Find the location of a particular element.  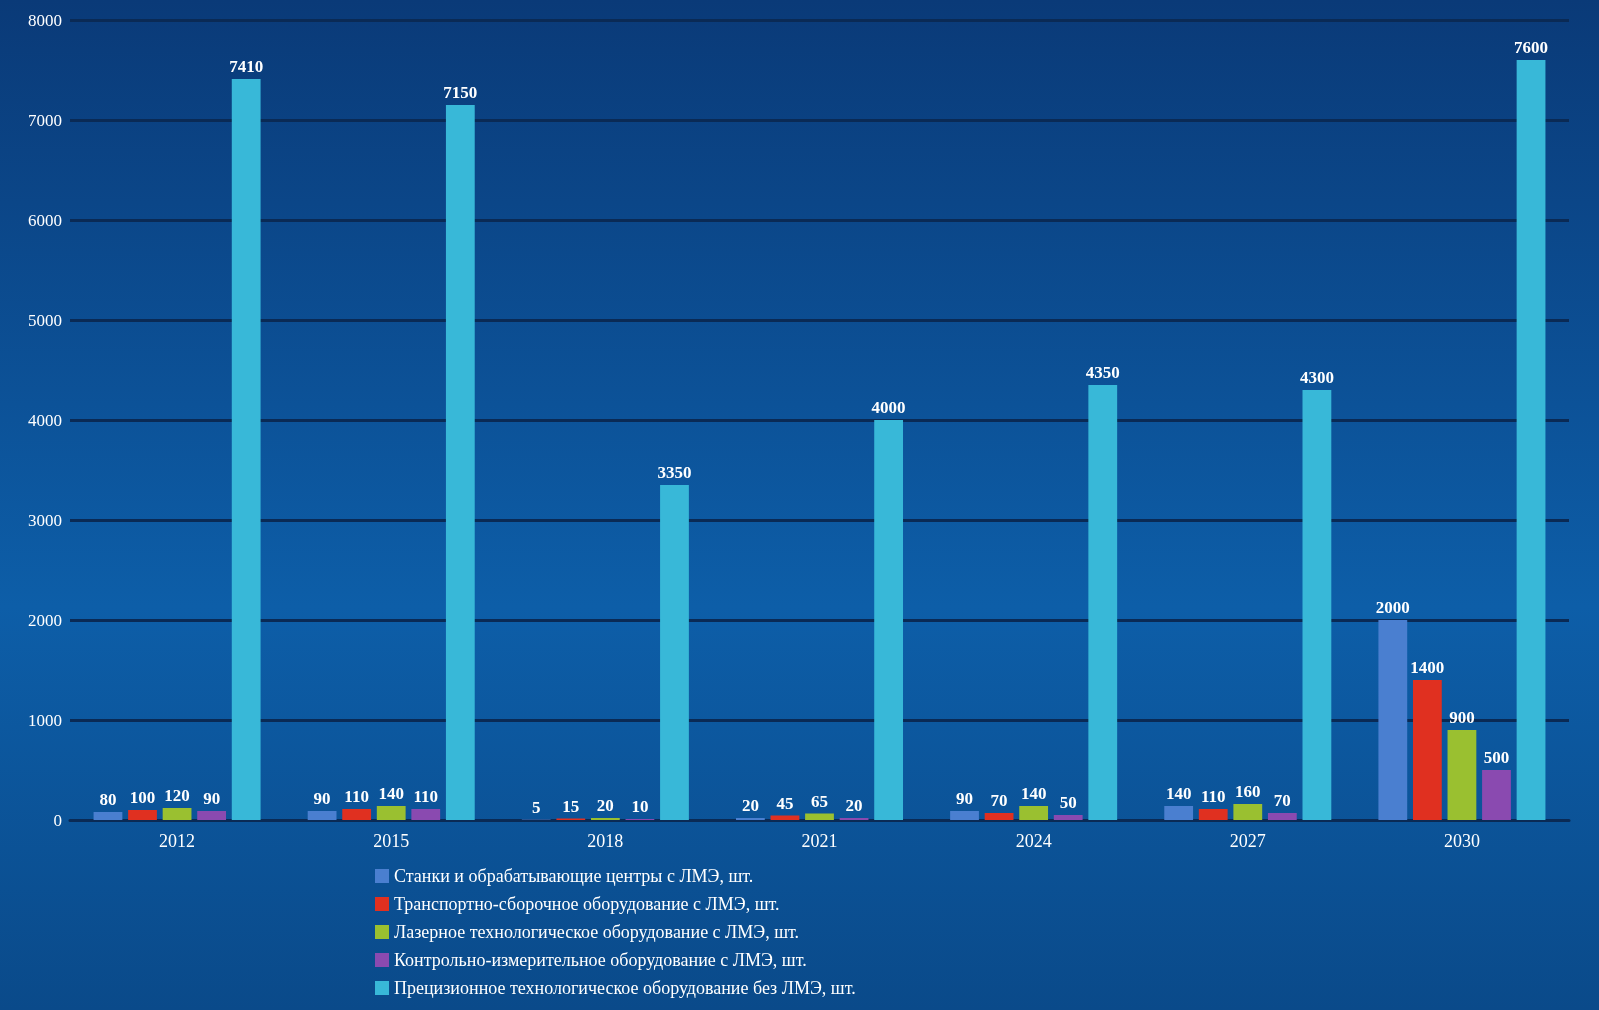

legend-label: Станки и обрабатывающие центры с ЛМЭ, шт. is located at coordinates (574, 876).